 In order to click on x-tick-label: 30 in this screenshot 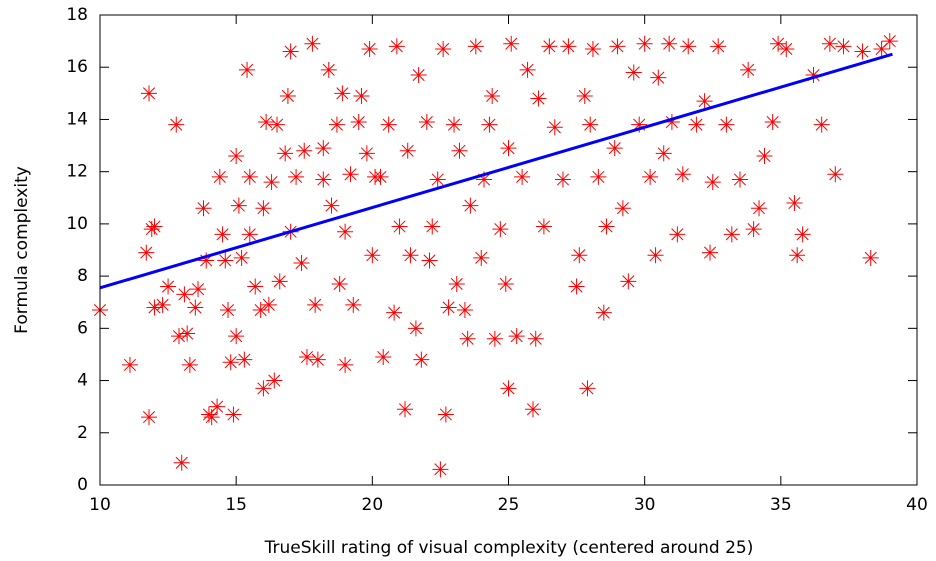, I will do `click(645, 505)`.